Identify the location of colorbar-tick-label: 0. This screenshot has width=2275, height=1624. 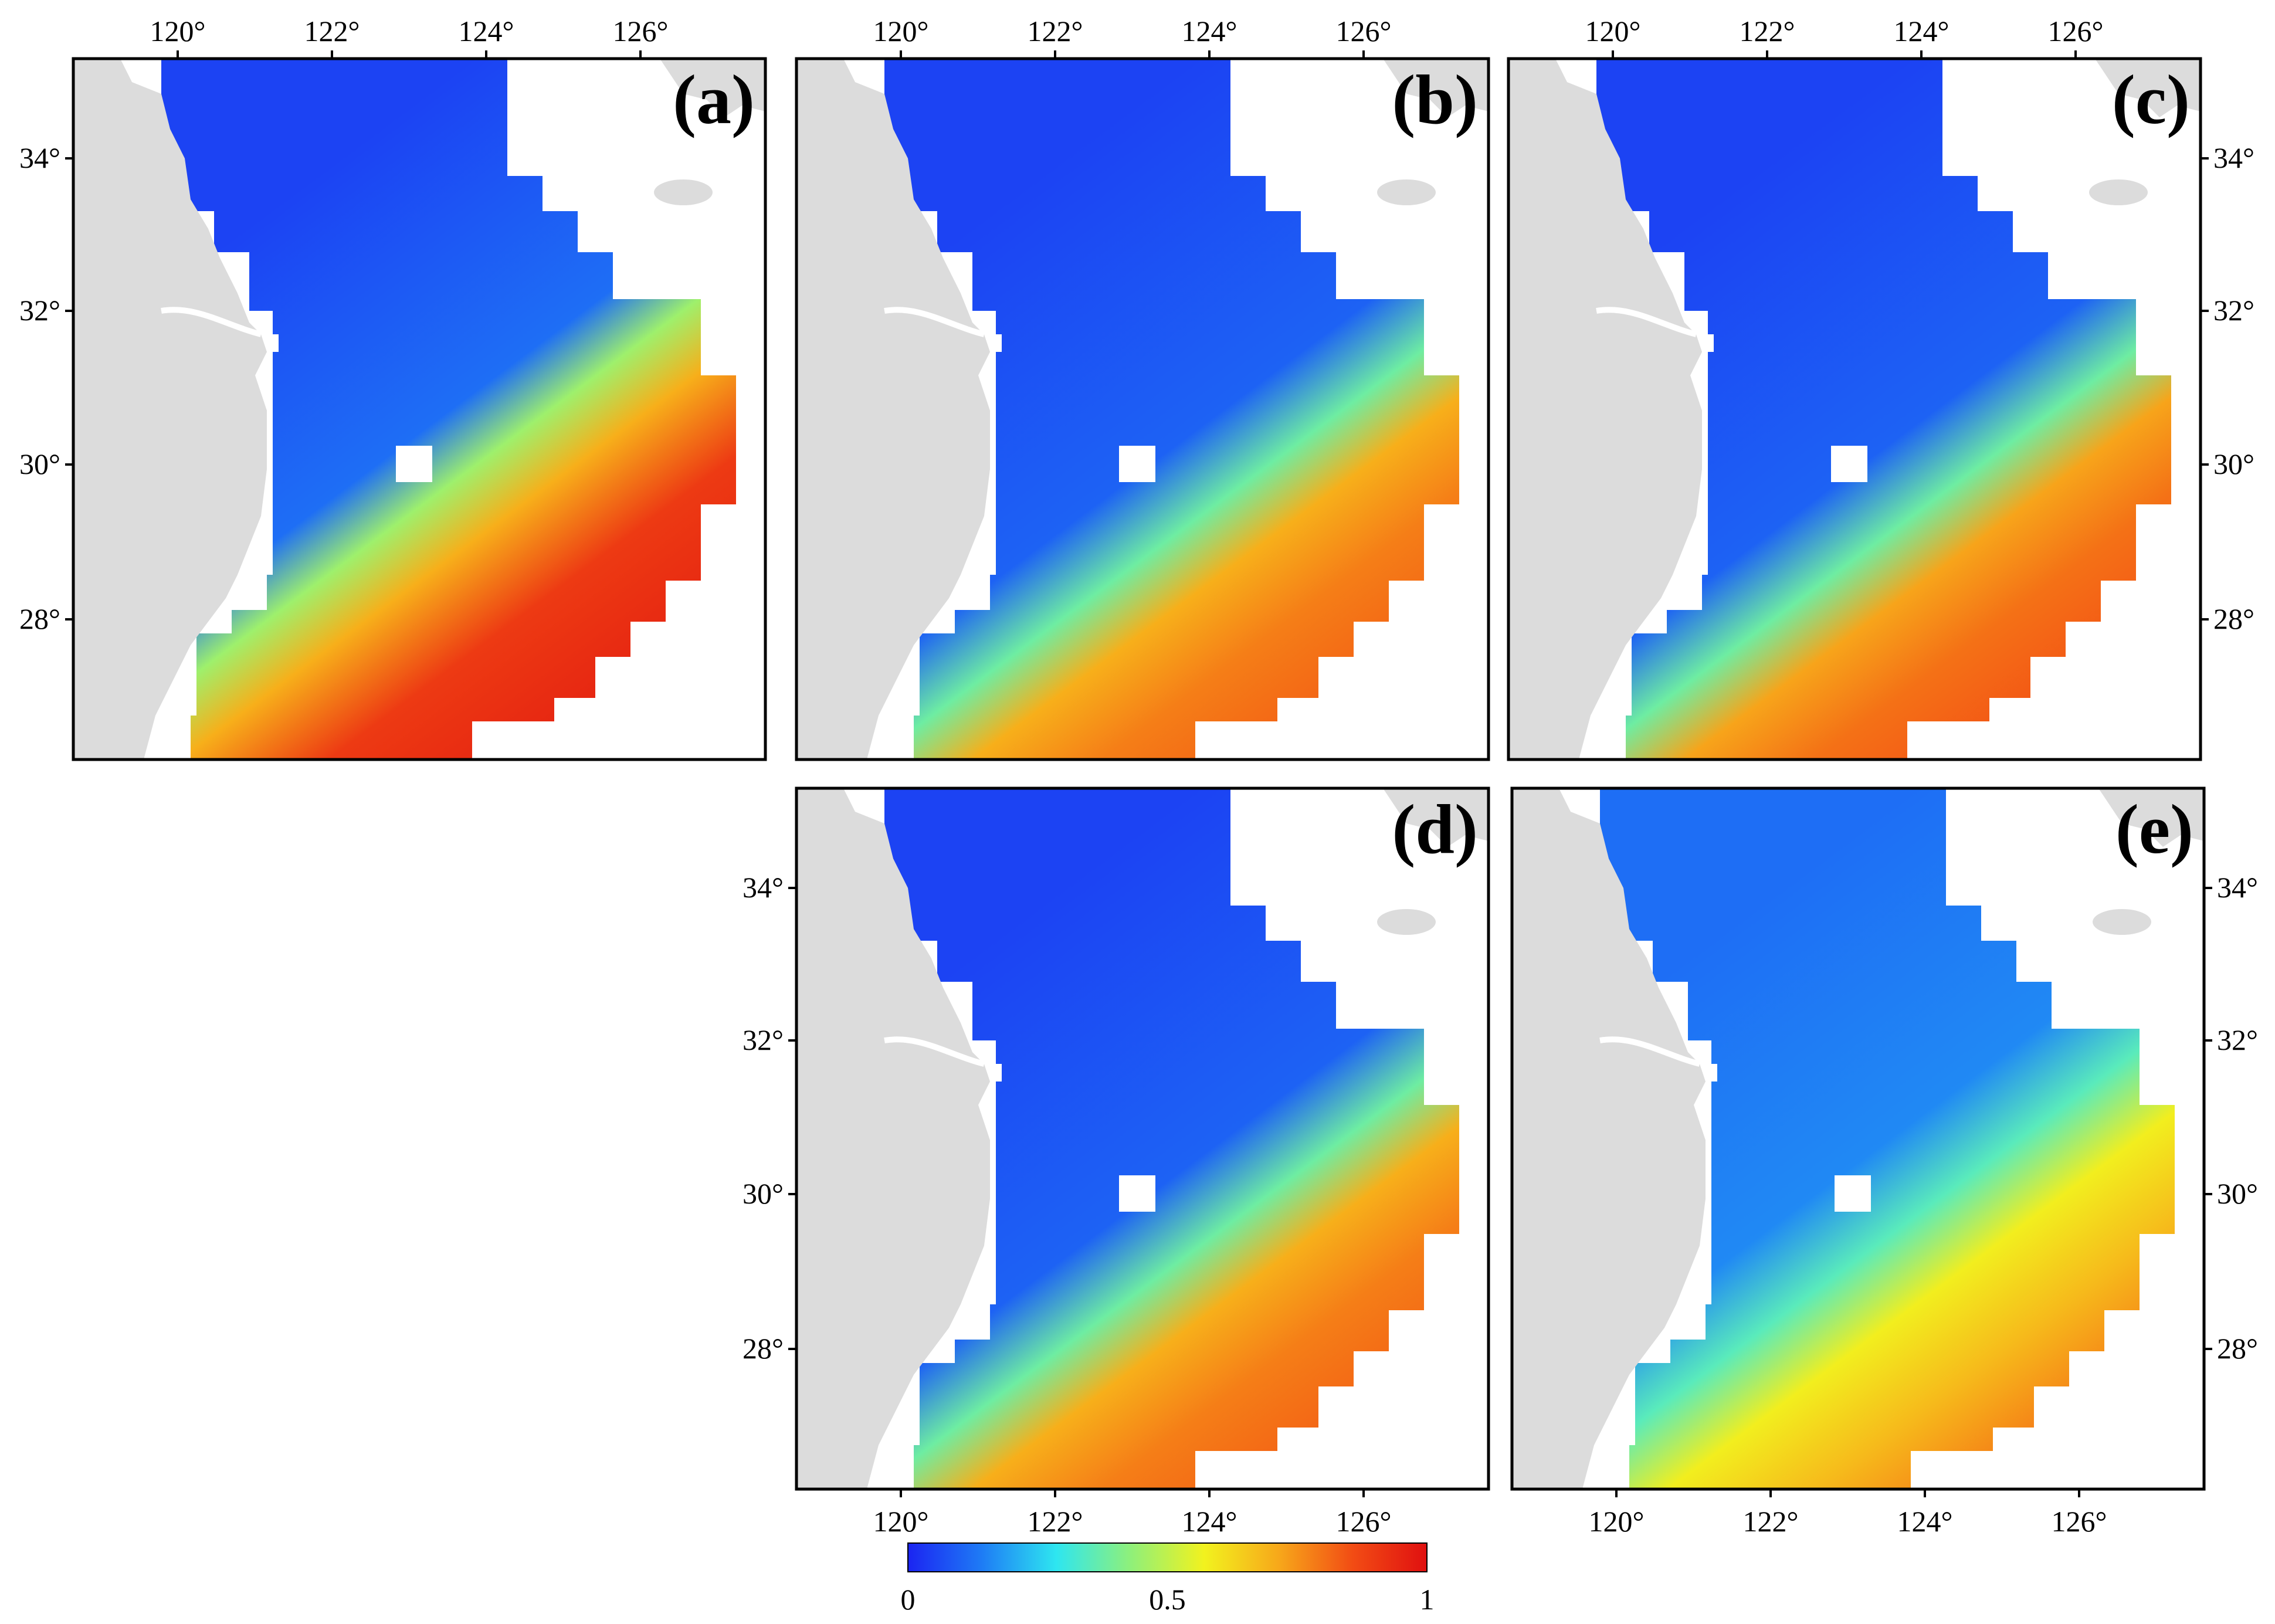
(908, 1599).